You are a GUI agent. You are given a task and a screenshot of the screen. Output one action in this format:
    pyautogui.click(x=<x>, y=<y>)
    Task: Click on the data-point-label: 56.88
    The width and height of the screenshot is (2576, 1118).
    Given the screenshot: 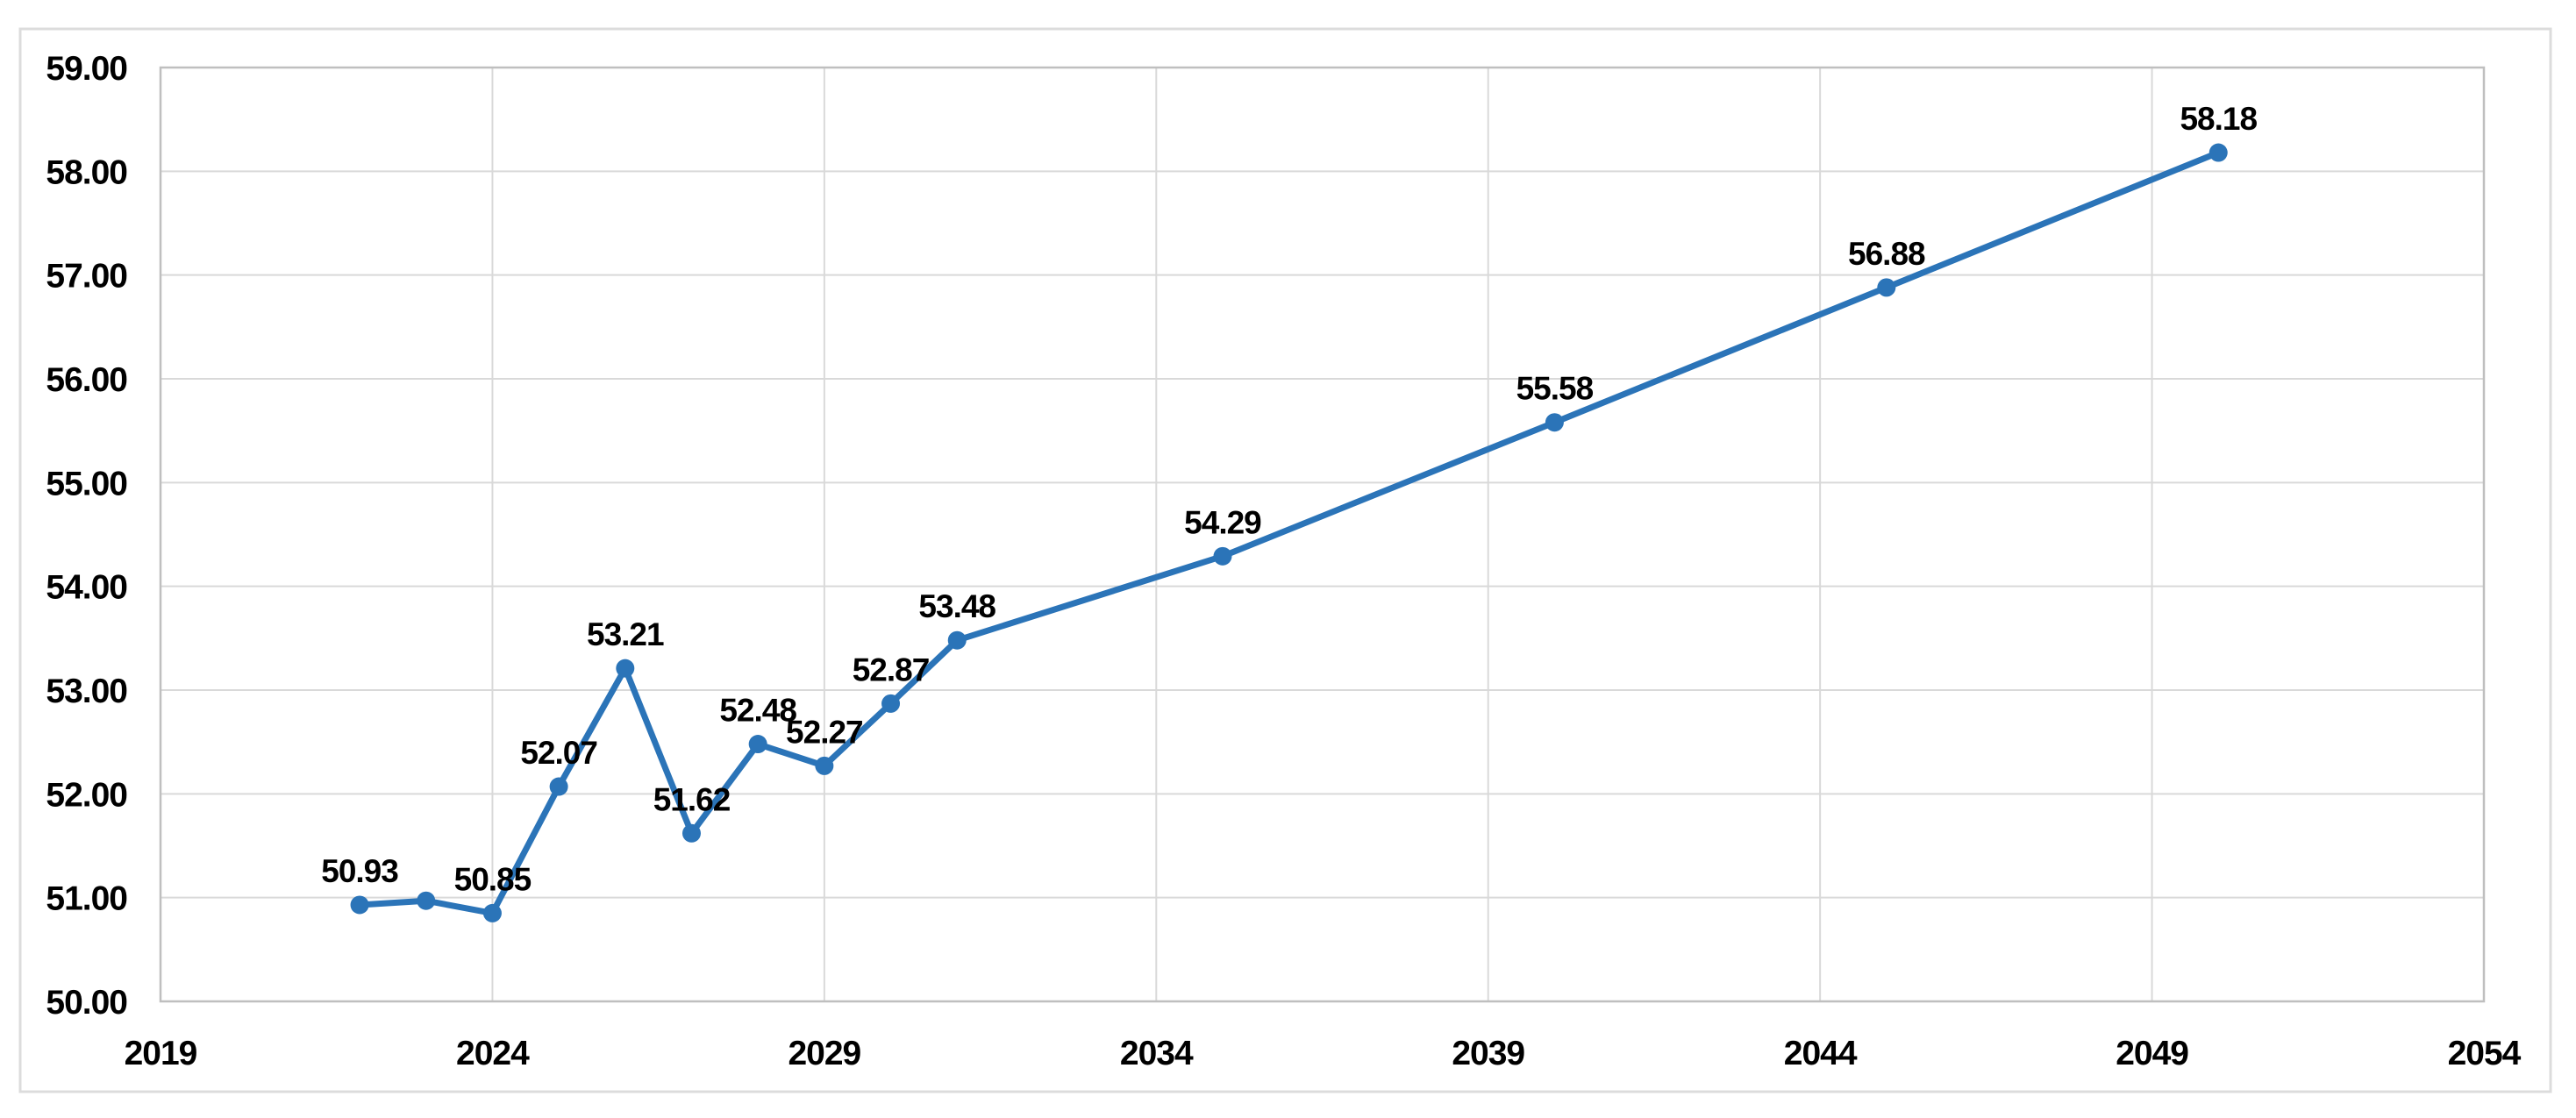 What is the action you would take?
    pyautogui.click(x=1887, y=254)
    